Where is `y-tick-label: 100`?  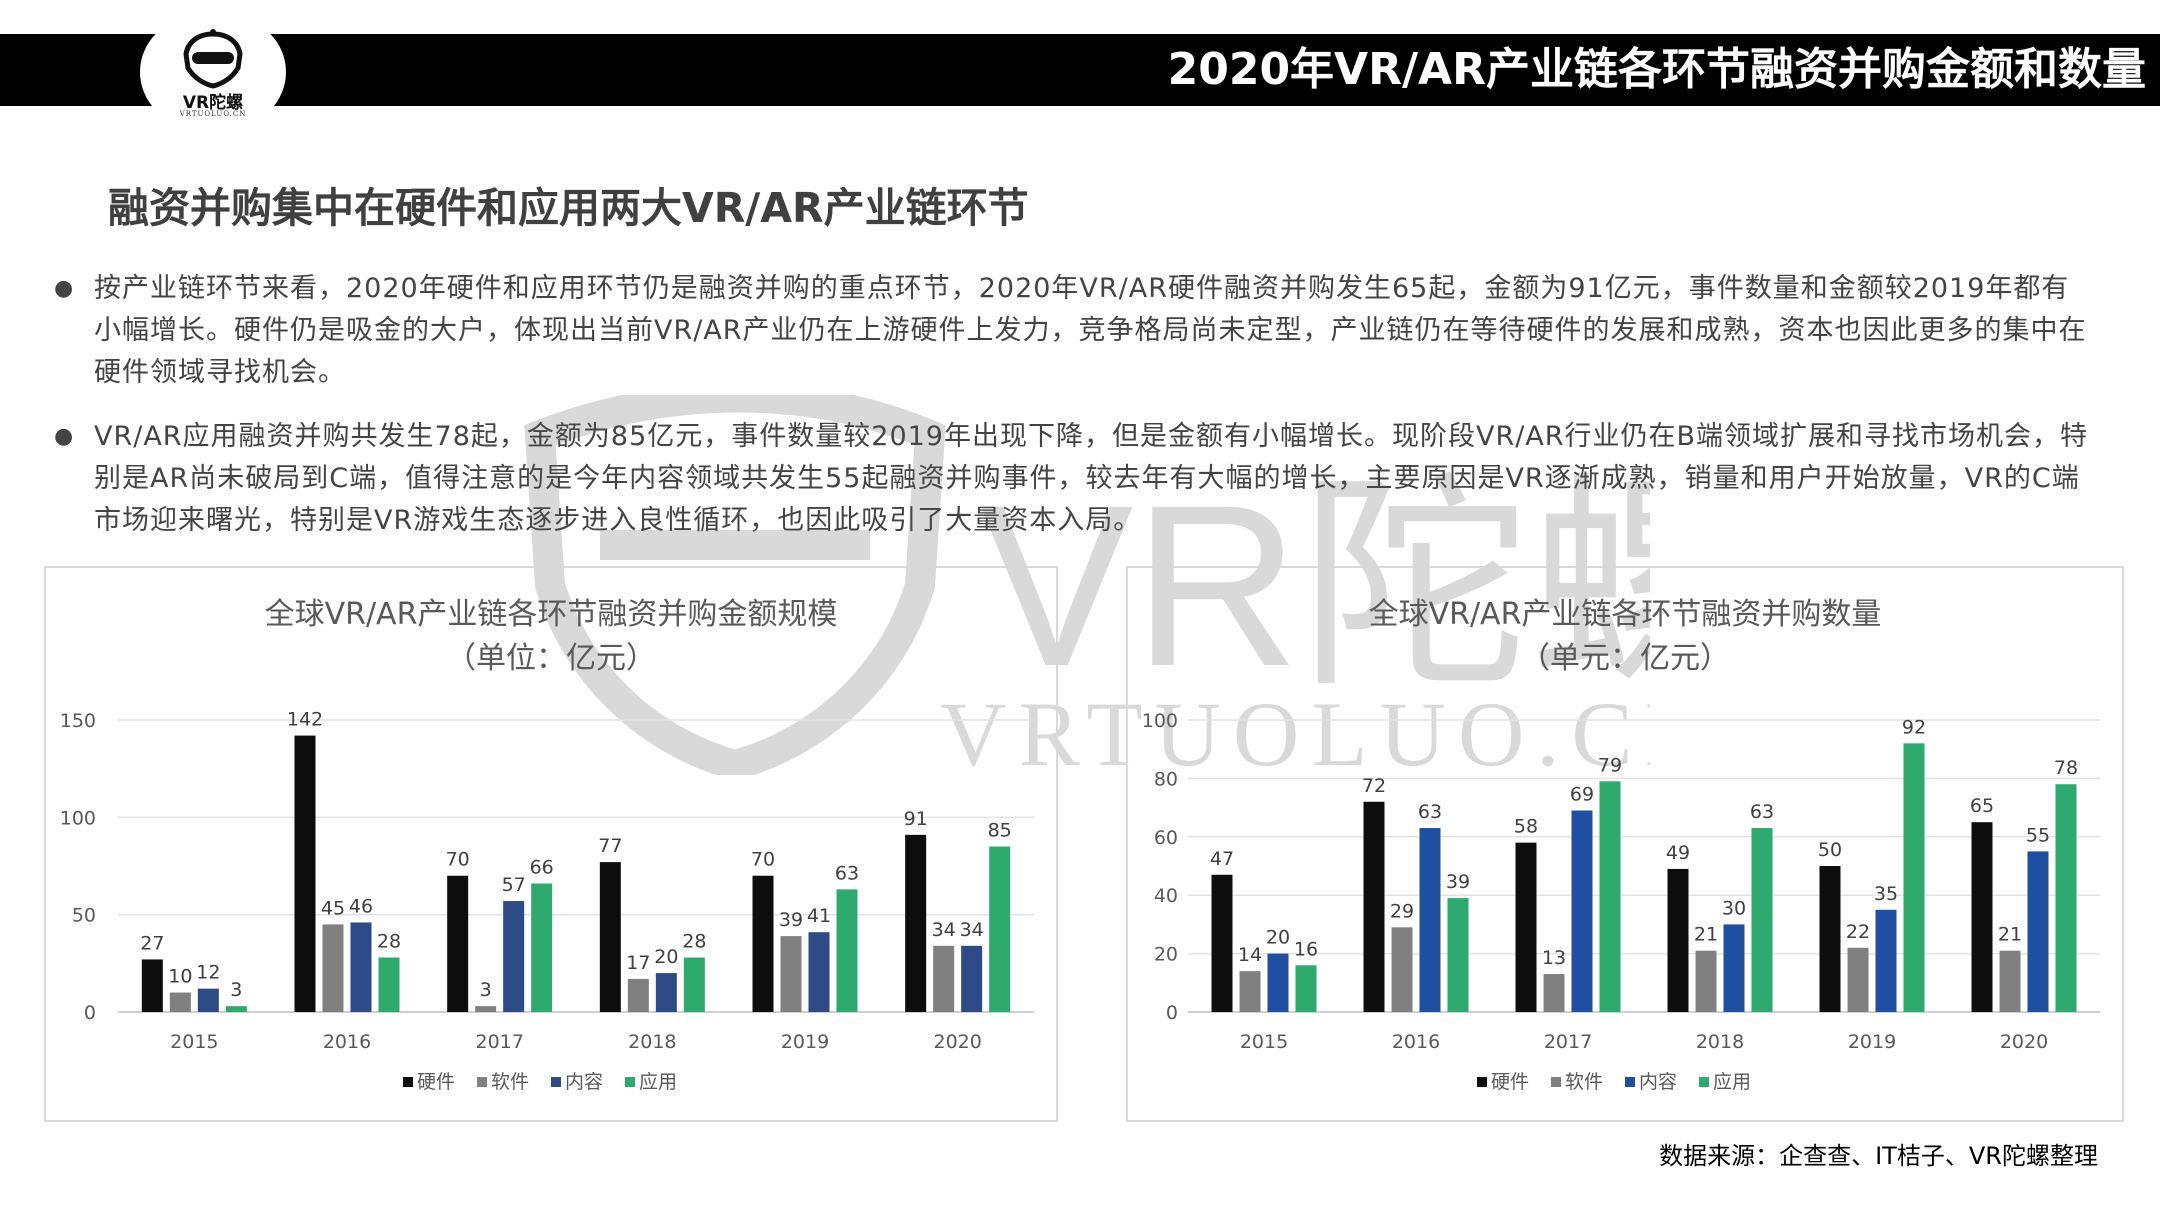
y-tick-label: 100 is located at coordinates (1160, 721).